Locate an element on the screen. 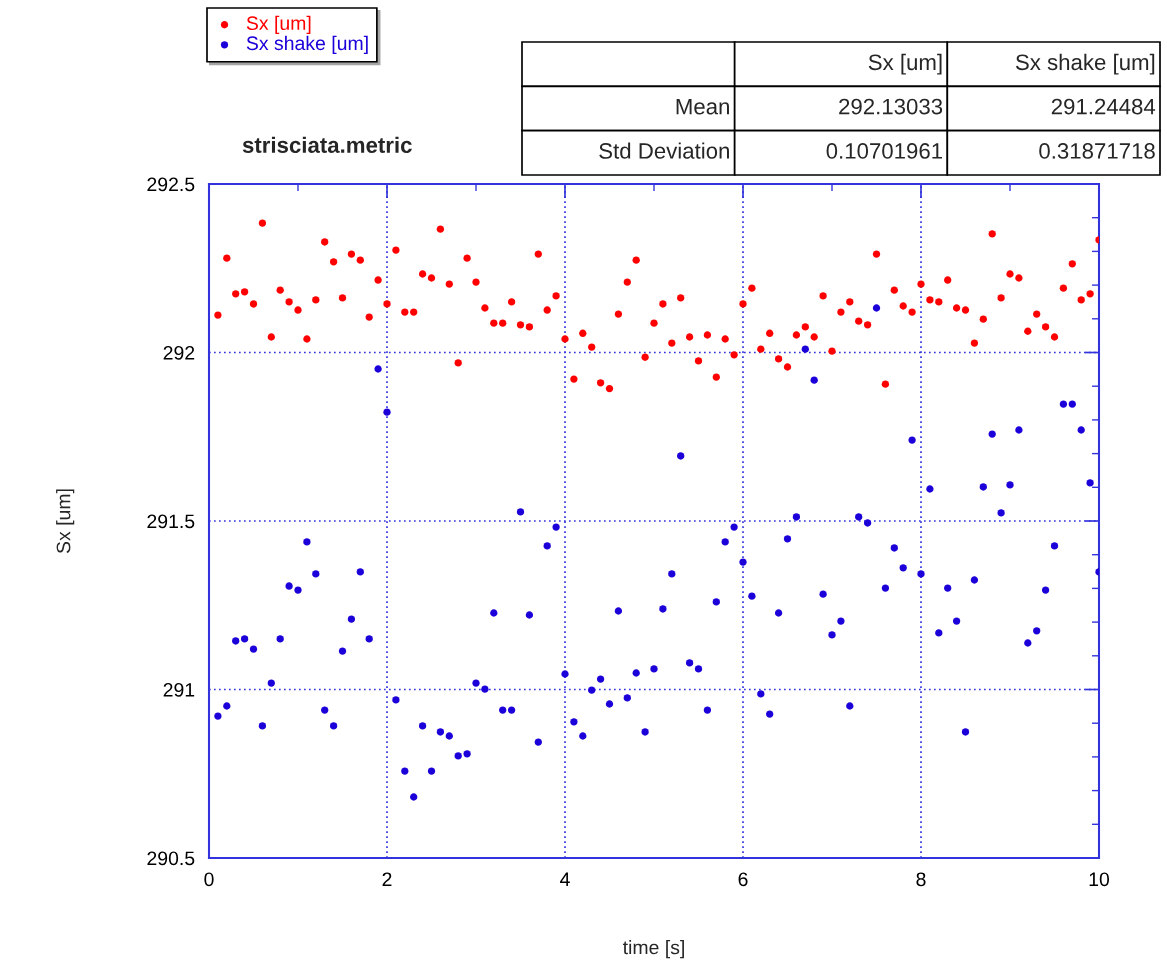 This screenshot has width=1167, height=978. text: Sx [um] is located at coordinates (905, 64).